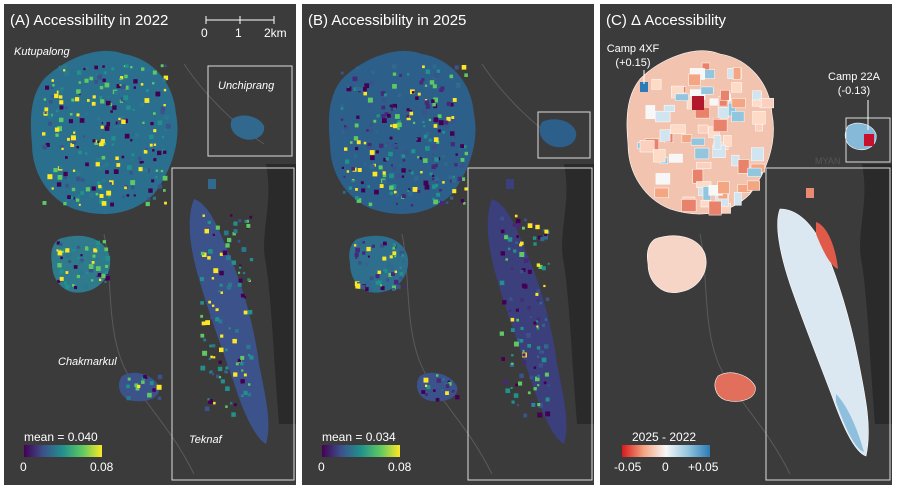 The image size is (897, 489). What do you see at coordinates (869, 140) in the screenshot?
I see `camp-22a` at bounding box center [869, 140].